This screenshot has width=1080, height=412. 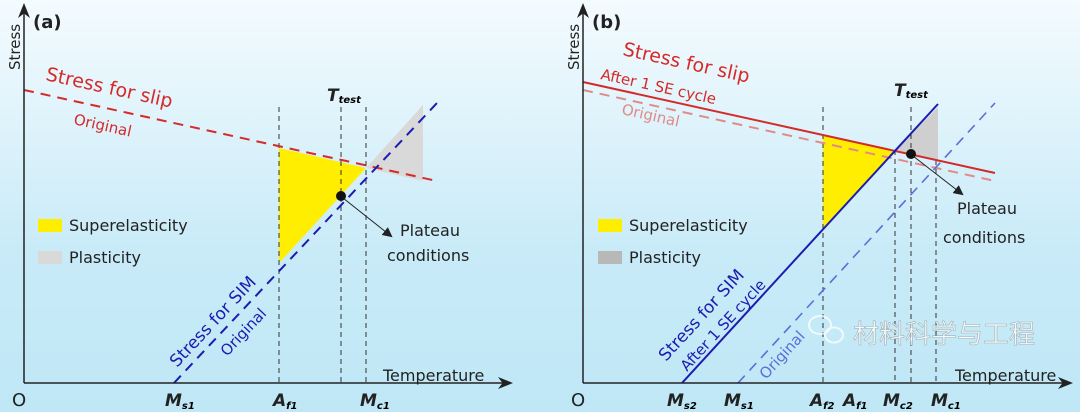 What do you see at coordinates (821, 401) in the screenshot?
I see `tick-af2: Af2` at bounding box center [821, 401].